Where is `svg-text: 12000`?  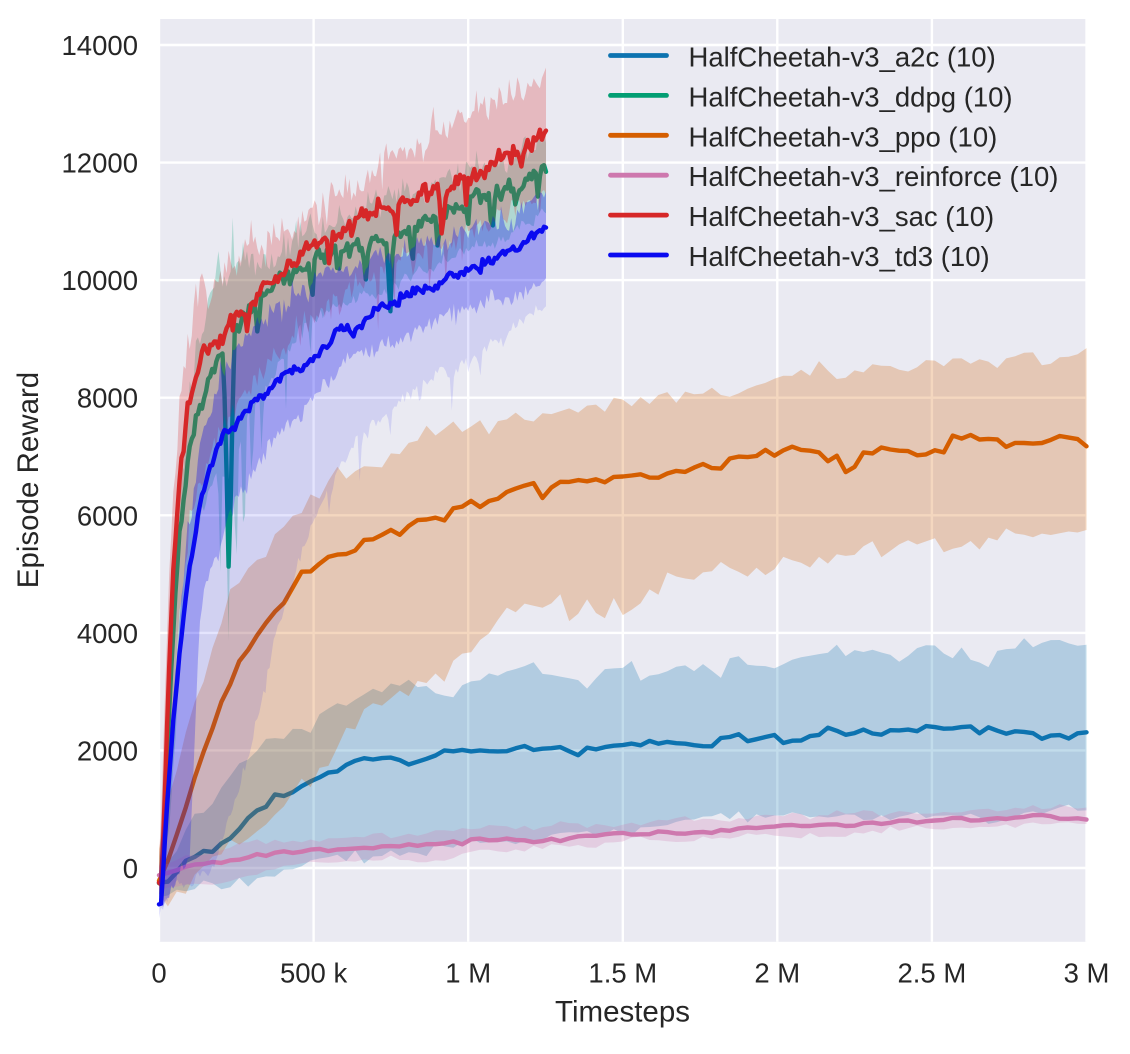 svg-text: 12000 is located at coordinates (100, 163).